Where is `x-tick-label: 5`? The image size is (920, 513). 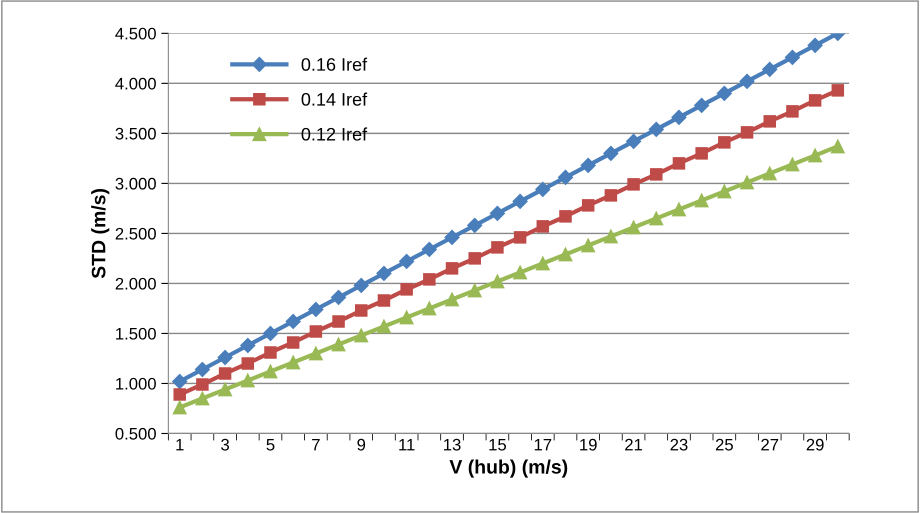
x-tick-label: 5 is located at coordinates (270, 444).